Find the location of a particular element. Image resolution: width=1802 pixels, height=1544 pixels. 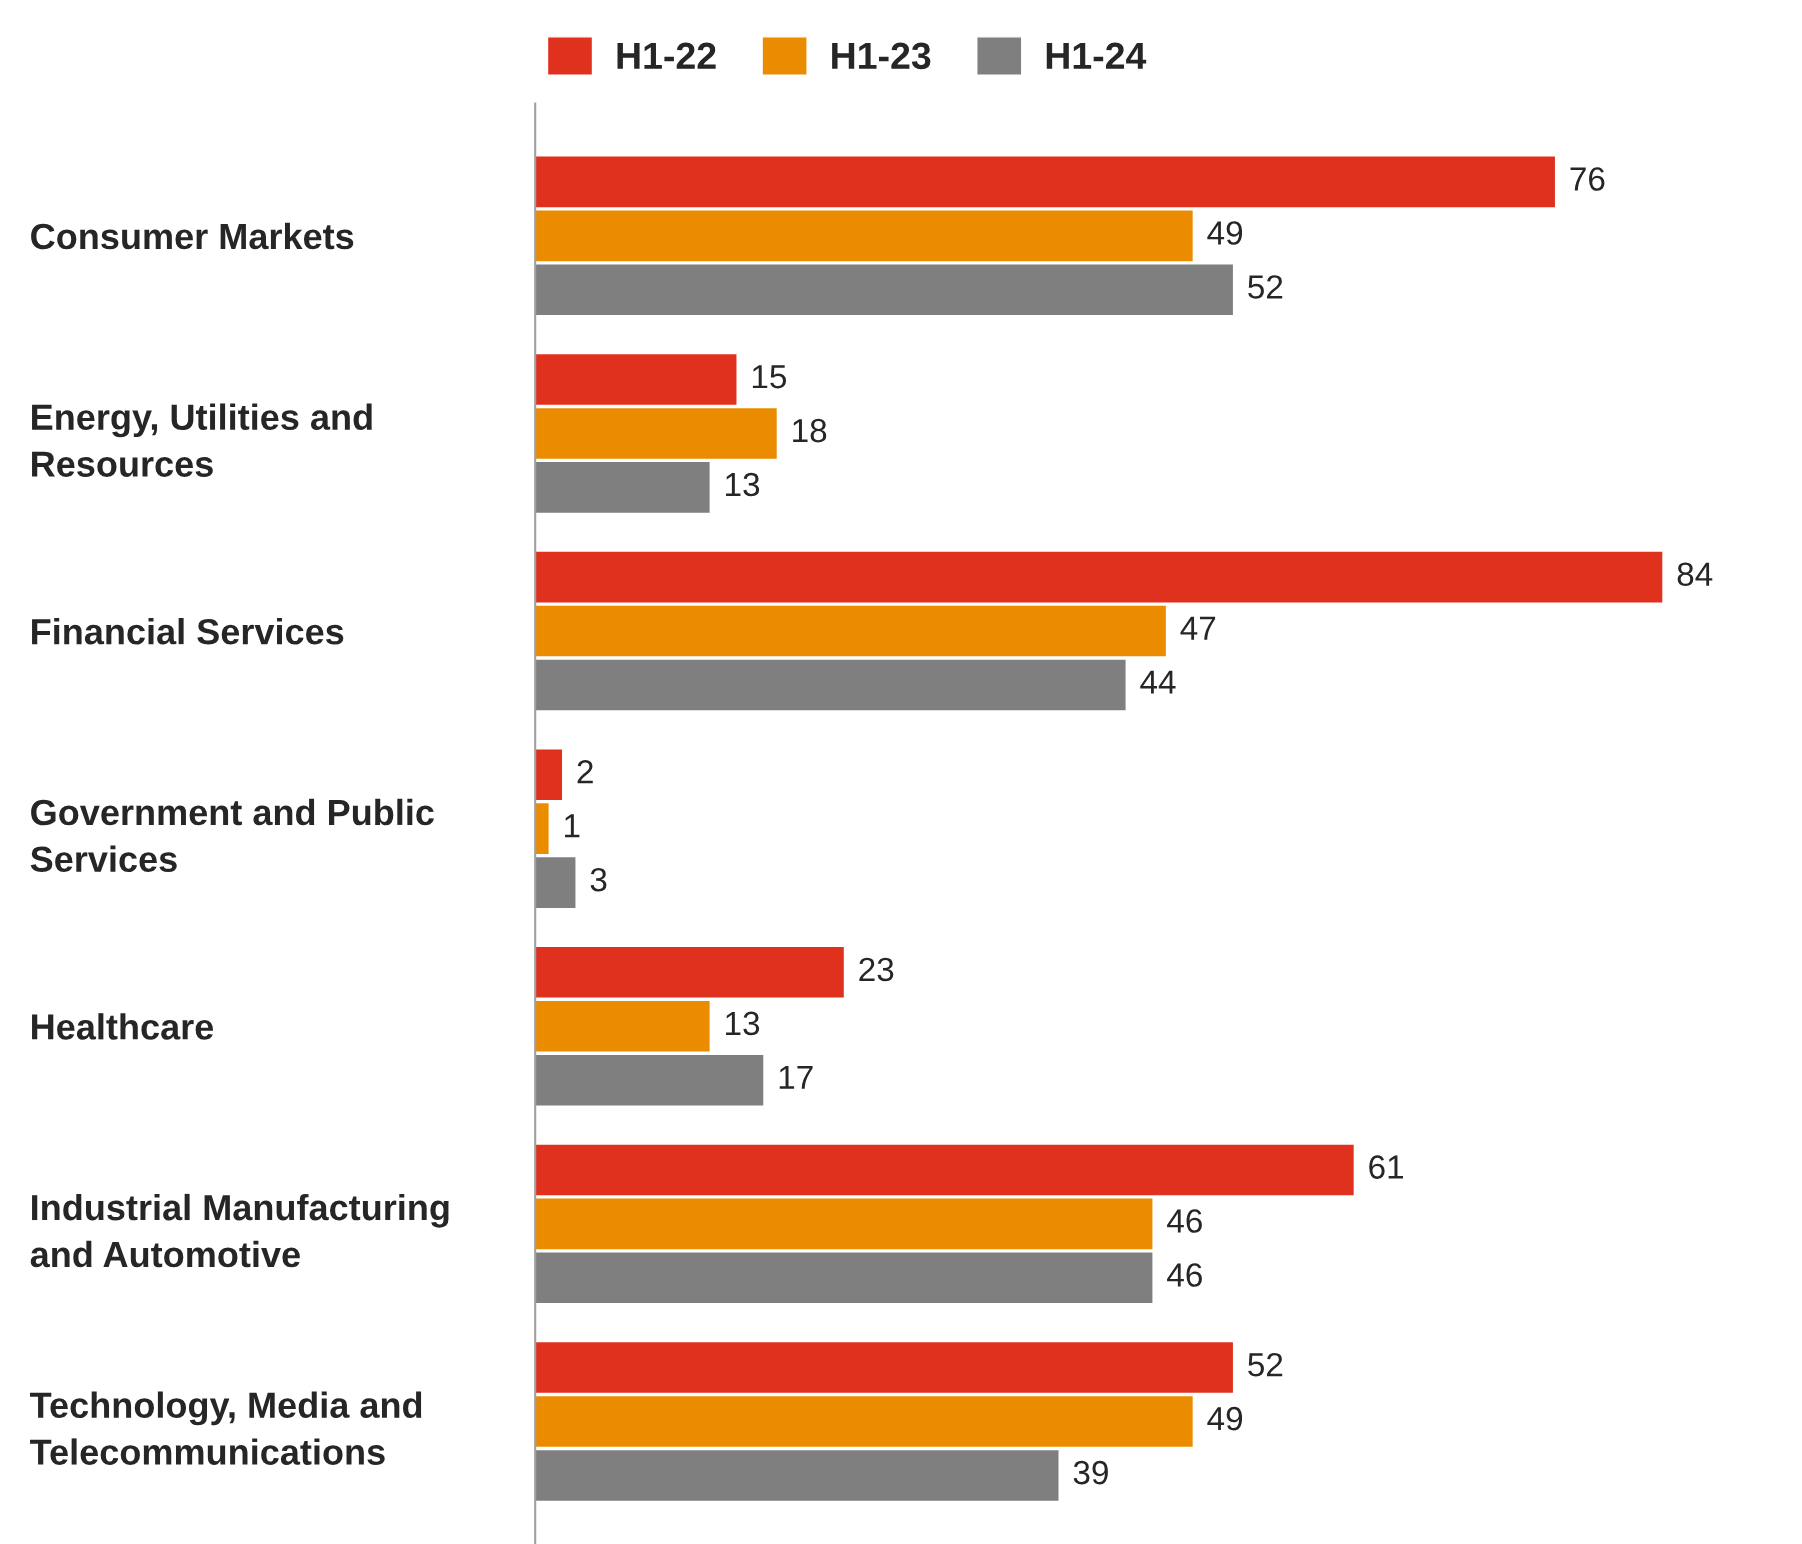

y-tick-label: Technology, Media and Telecommunications is located at coordinates (226, 1428).